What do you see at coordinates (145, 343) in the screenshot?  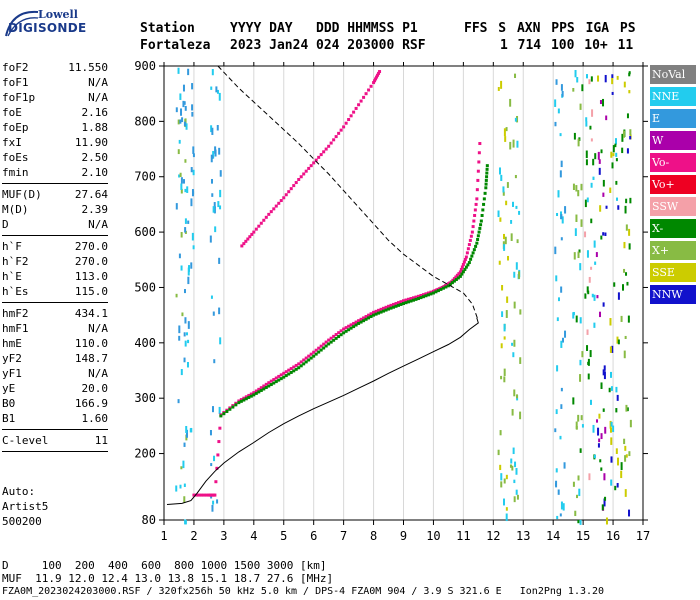 I see `y-tick-label: 400` at bounding box center [145, 343].